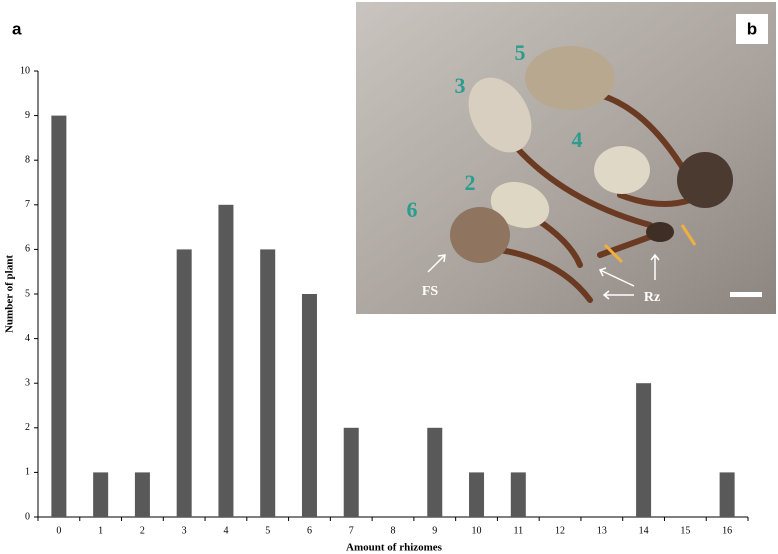 This screenshot has height=554, width=778. What do you see at coordinates (412, 209) in the screenshot?
I see `photo-label: 6` at bounding box center [412, 209].